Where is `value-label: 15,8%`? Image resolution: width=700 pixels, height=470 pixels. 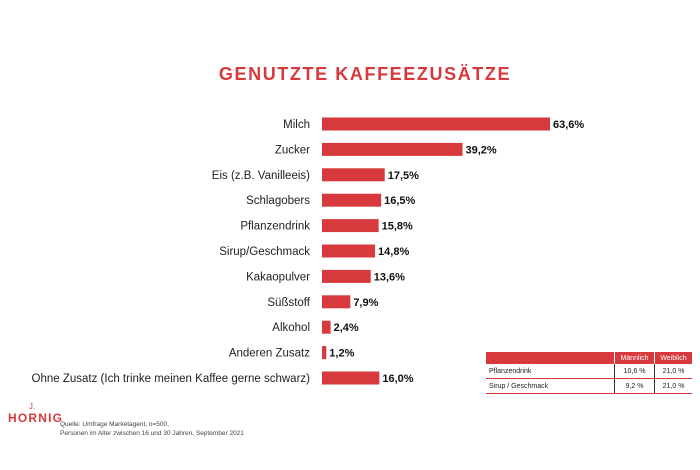
value-label: 15,8% is located at coordinates (397, 227).